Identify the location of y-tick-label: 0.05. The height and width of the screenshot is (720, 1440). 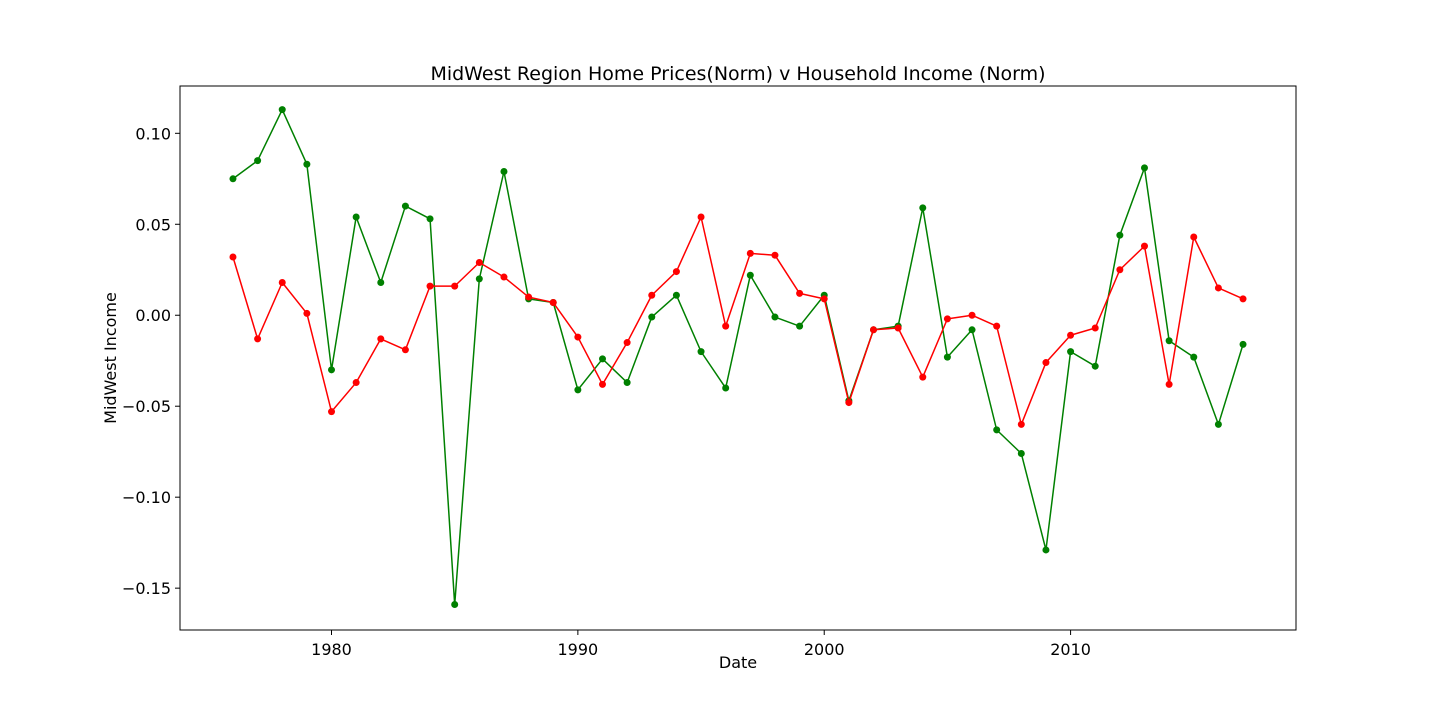
(153, 224).